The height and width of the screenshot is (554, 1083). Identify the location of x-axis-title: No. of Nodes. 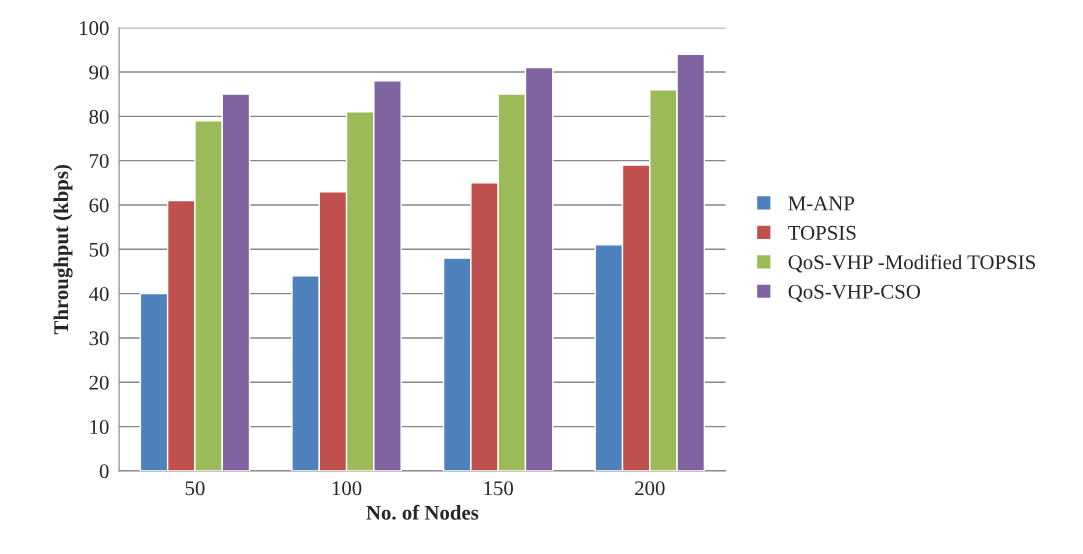
(422, 512).